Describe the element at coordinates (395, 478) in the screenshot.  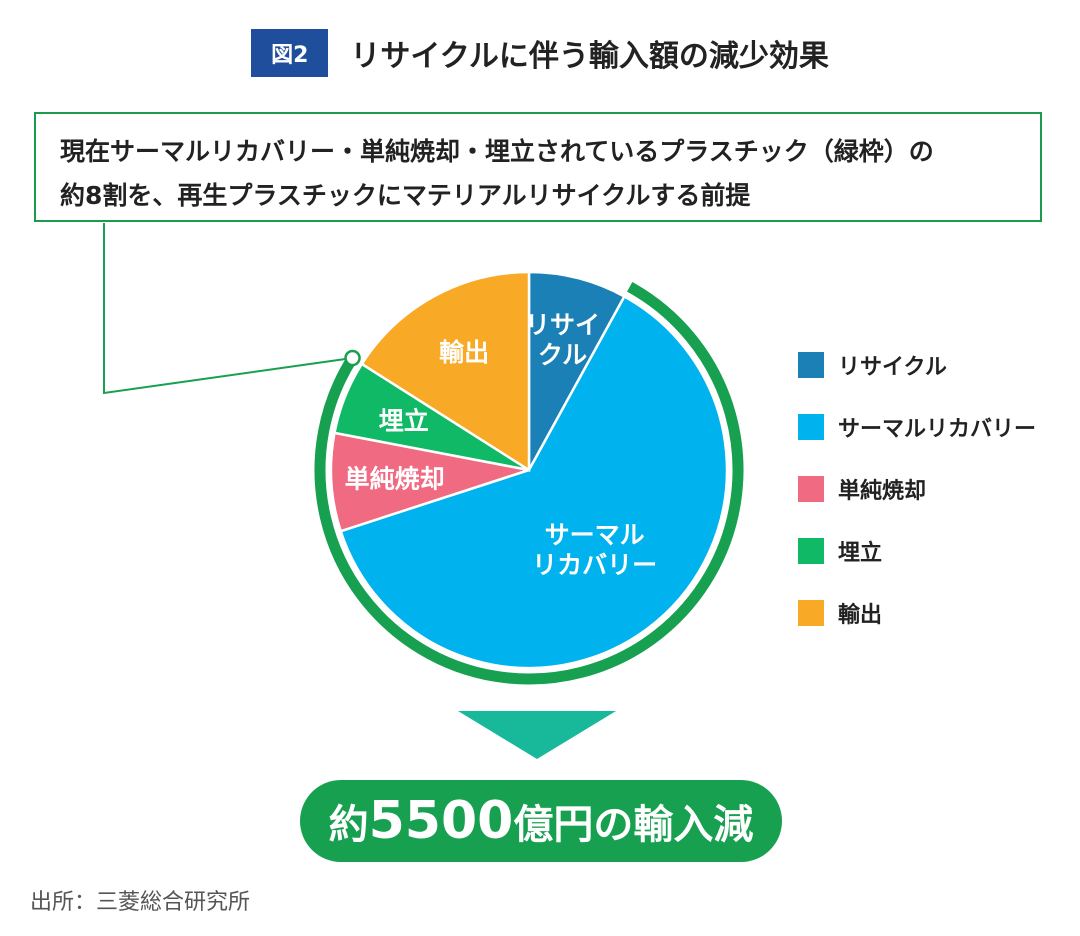
I see `slice-label-simple-incineration: 単純焼却` at that location.